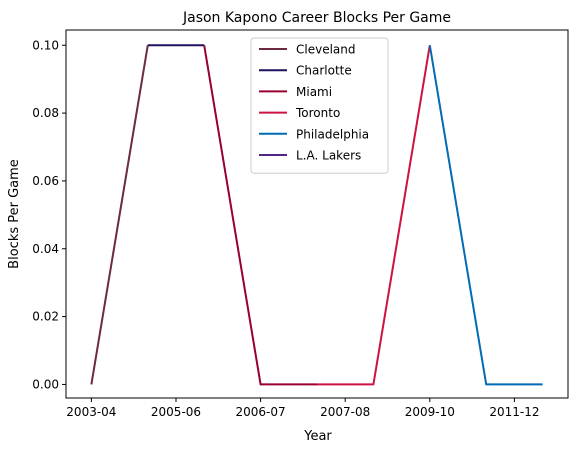  I want to click on y-tick-label: 0.08, so click(45, 113).